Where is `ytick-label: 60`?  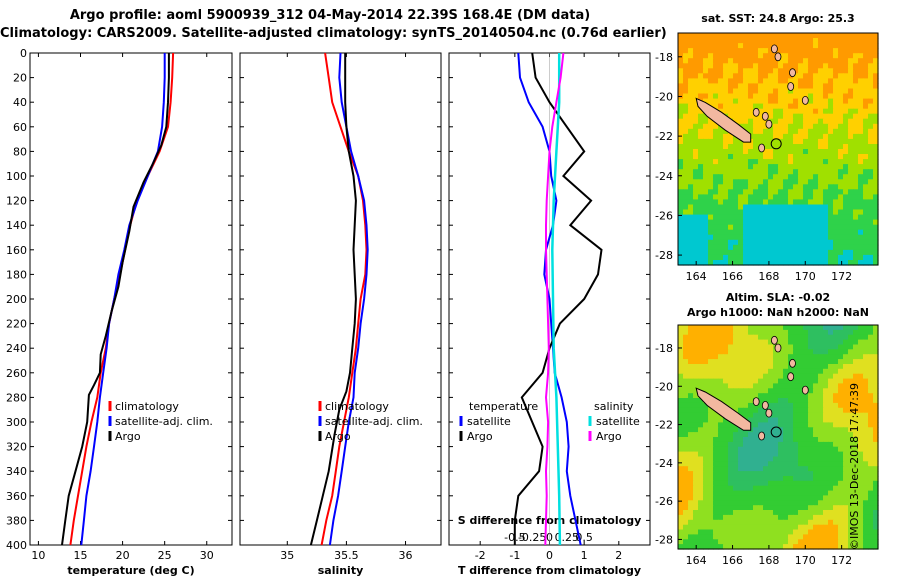
ytick-label: 60 is located at coordinates (20, 127).